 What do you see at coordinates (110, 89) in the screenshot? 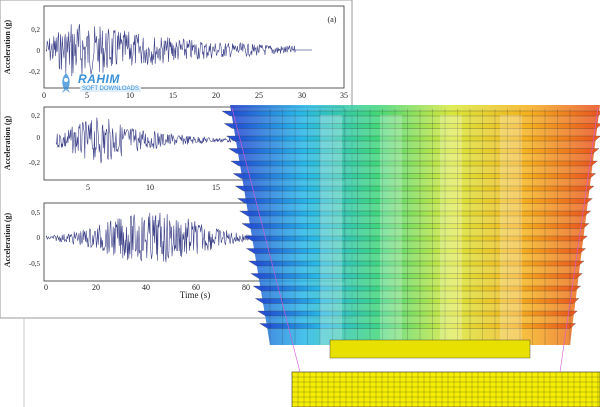
I see `watermark-subtext: SOFT DOWNLOADS` at bounding box center [110, 89].